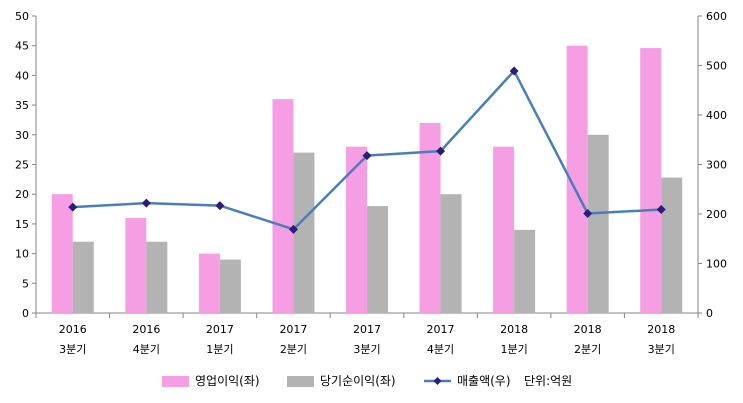  I want to click on right-tick-label: 200, so click(716, 214).